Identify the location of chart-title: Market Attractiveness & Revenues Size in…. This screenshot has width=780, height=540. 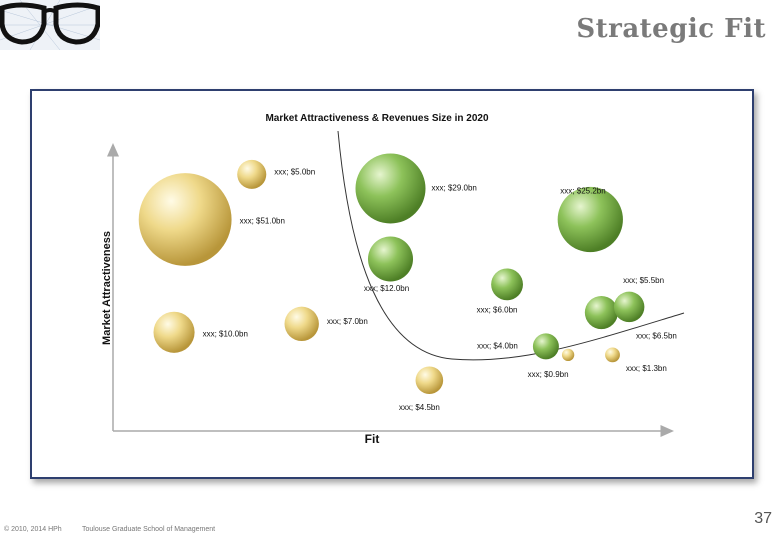
(377, 118).